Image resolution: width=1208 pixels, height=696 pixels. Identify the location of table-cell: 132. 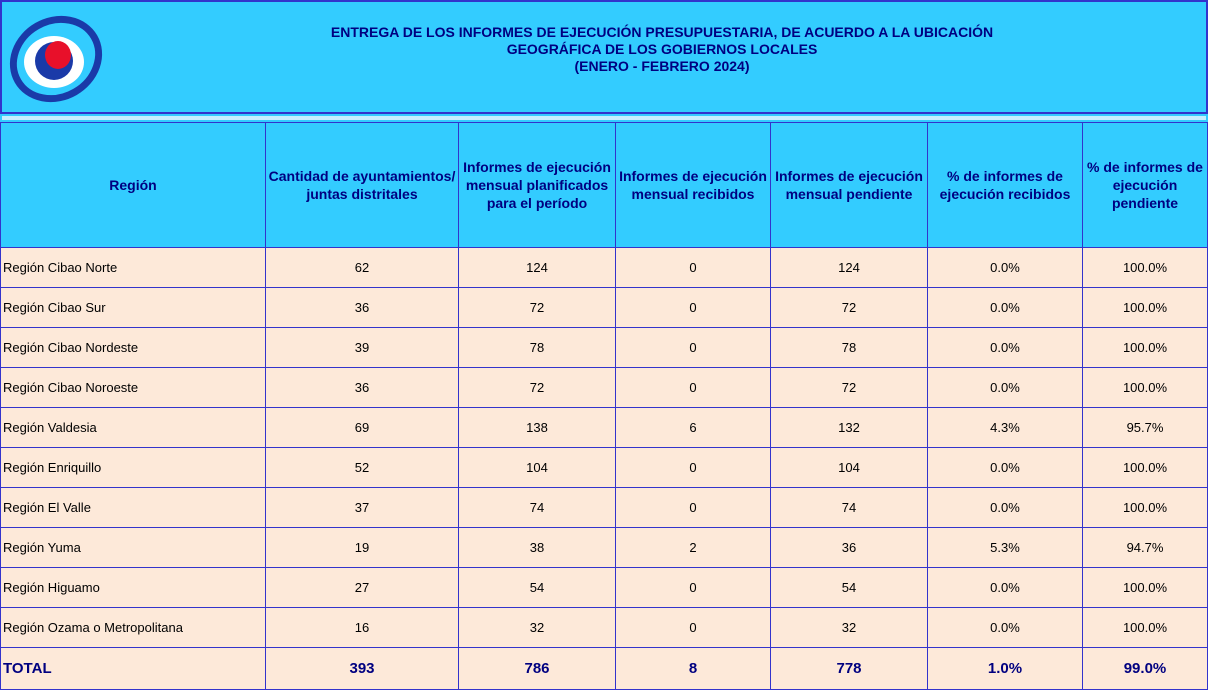
(849, 427).